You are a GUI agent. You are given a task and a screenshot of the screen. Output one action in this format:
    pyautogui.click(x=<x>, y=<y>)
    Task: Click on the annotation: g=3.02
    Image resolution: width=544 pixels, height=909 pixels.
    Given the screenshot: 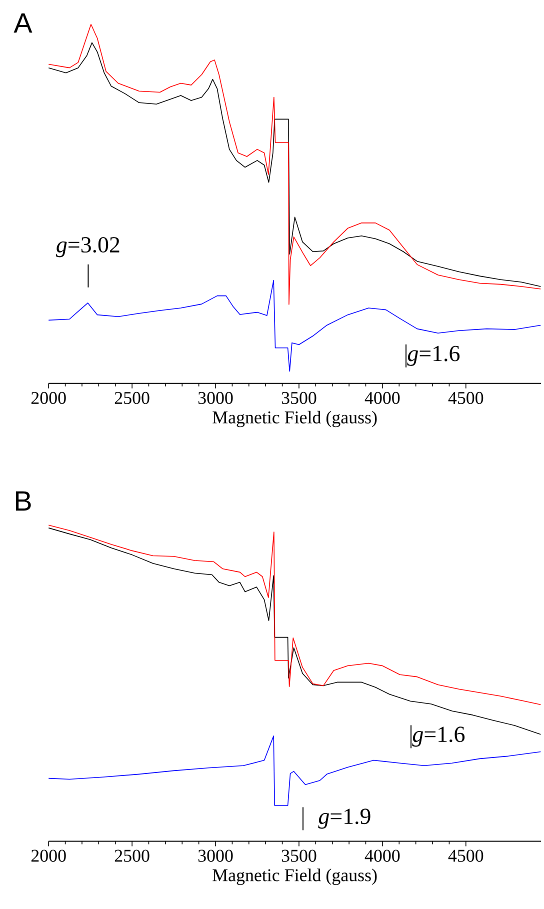 What is the action you would take?
    pyautogui.click(x=88, y=247)
    